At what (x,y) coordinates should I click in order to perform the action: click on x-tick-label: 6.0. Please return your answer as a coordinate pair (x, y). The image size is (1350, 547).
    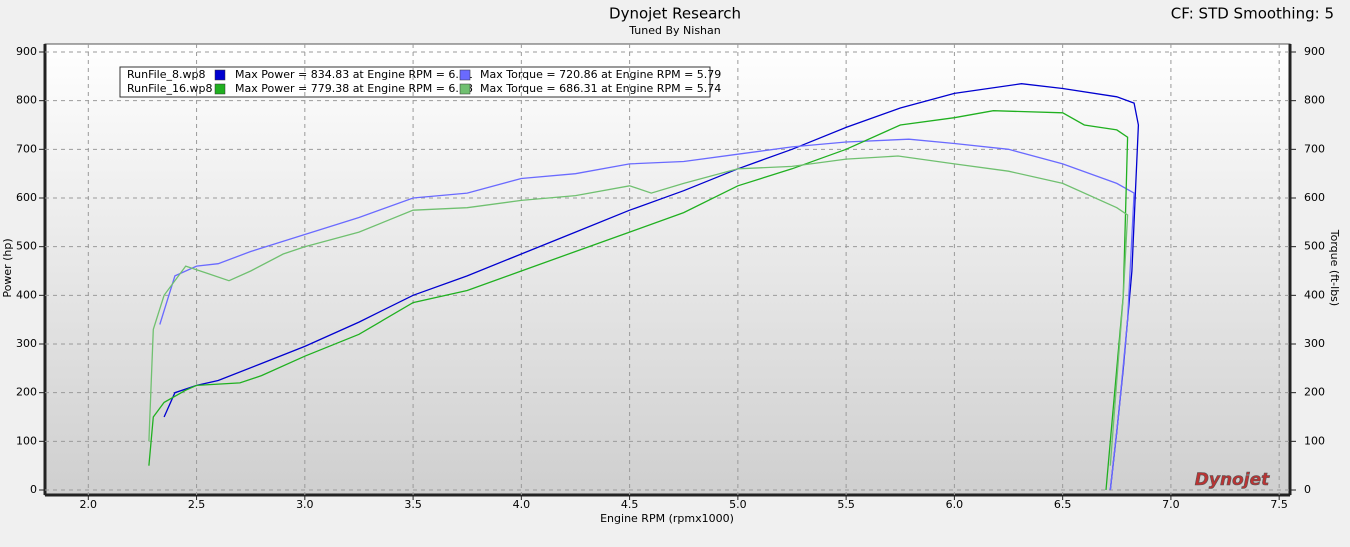
    Looking at the image, I should click on (955, 504).